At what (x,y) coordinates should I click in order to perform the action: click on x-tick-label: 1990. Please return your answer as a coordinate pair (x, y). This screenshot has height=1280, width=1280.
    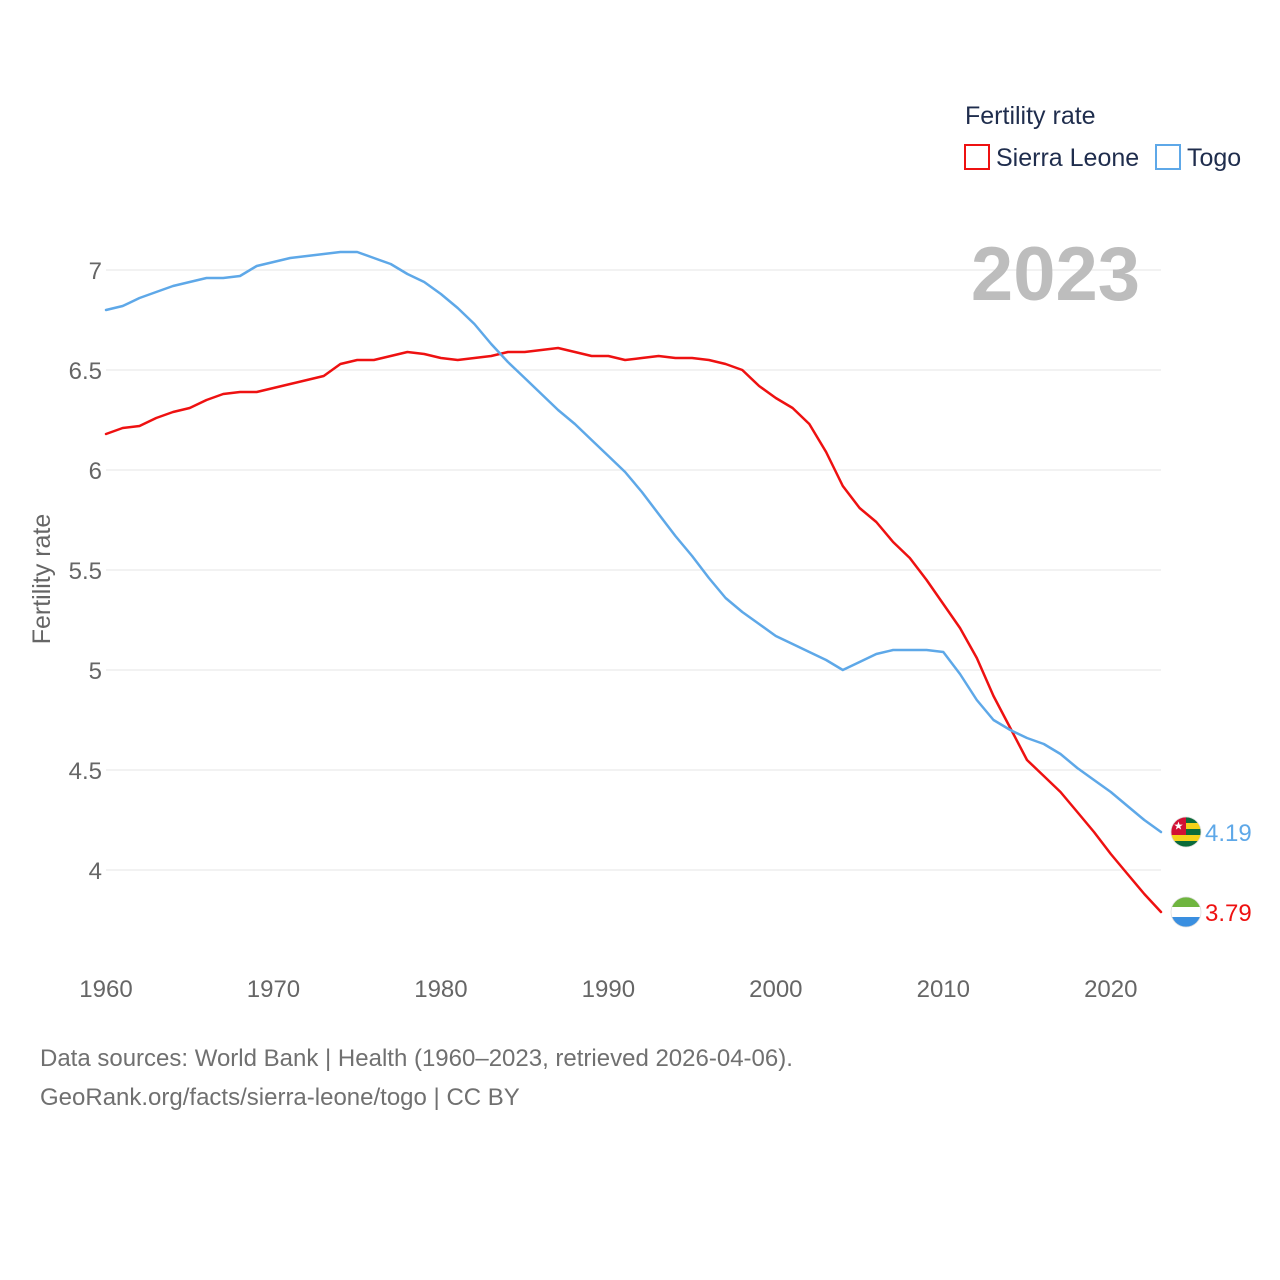
    Looking at the image, I should click on (608, 989).